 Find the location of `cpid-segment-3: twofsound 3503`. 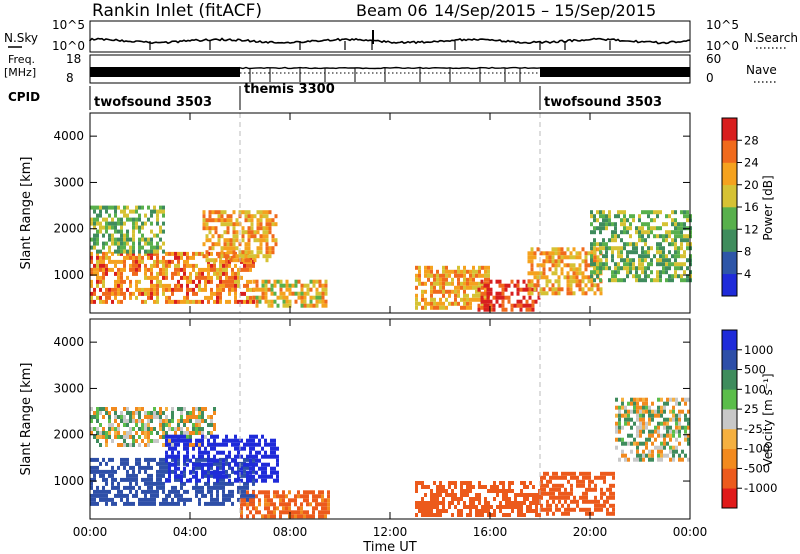

cpid-segment-3: twofsound 3503 is located at coordinates (603, 102).